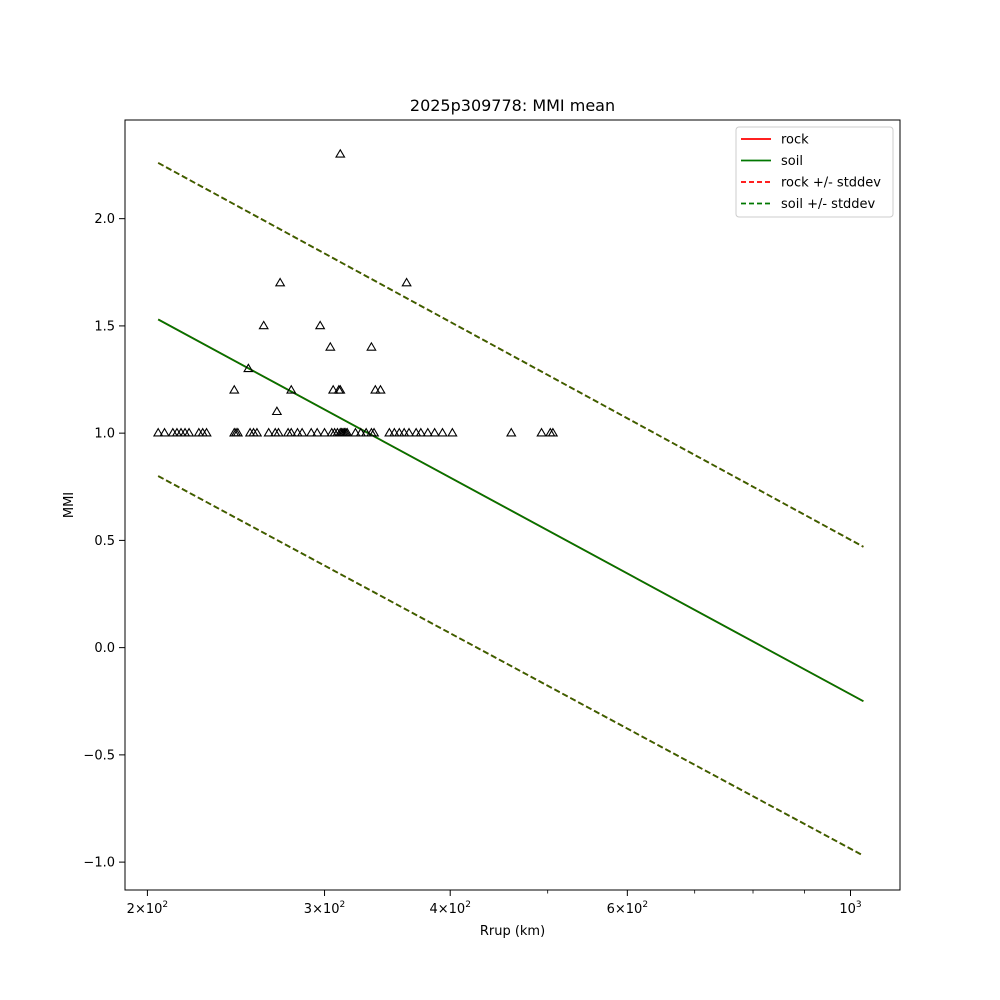  Describe the element at coordinates (512, 105) in the screenshot. I see `chart-title: 2025p309778: MMI mean` at that location.